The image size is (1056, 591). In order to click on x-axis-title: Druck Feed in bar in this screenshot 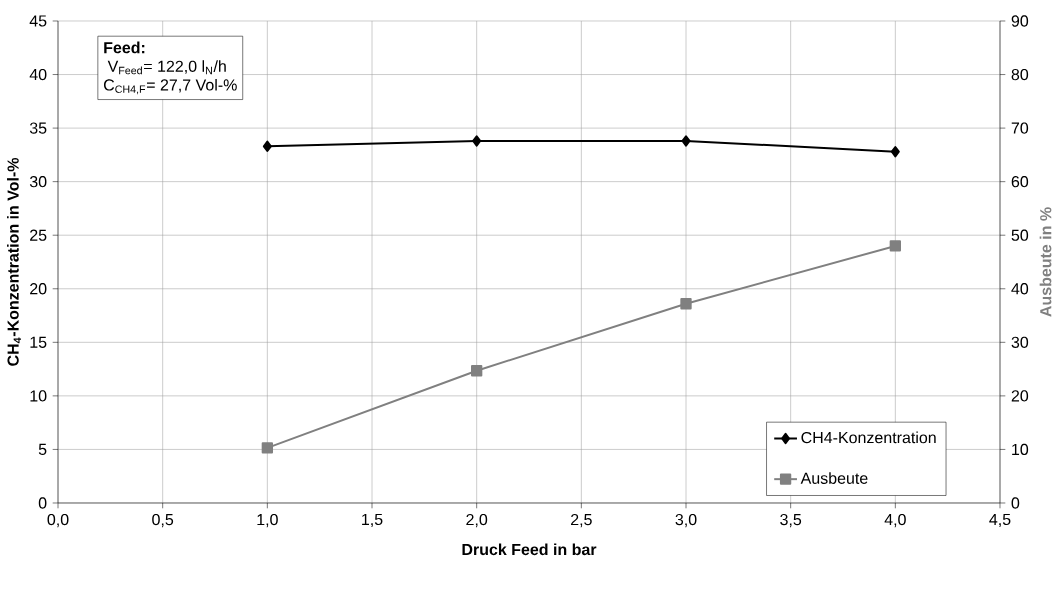, I will do `click(529, 549)`.